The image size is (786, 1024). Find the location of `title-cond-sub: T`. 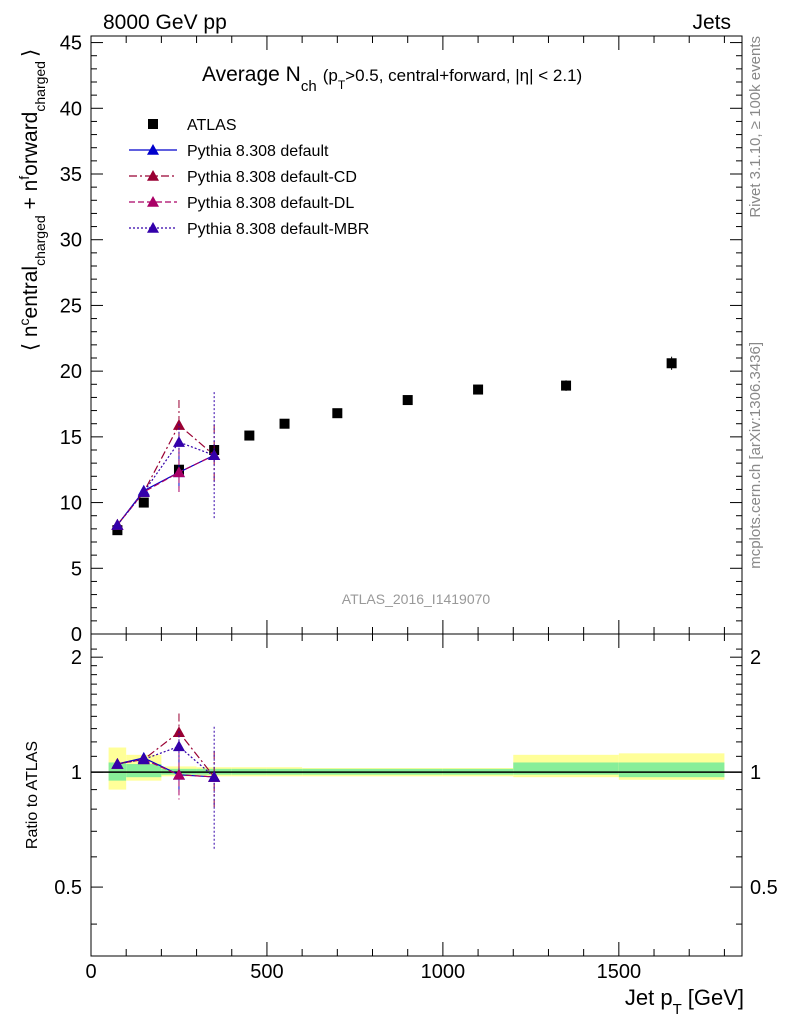

title-cond-sub: T is located at coordinates (342, 85).